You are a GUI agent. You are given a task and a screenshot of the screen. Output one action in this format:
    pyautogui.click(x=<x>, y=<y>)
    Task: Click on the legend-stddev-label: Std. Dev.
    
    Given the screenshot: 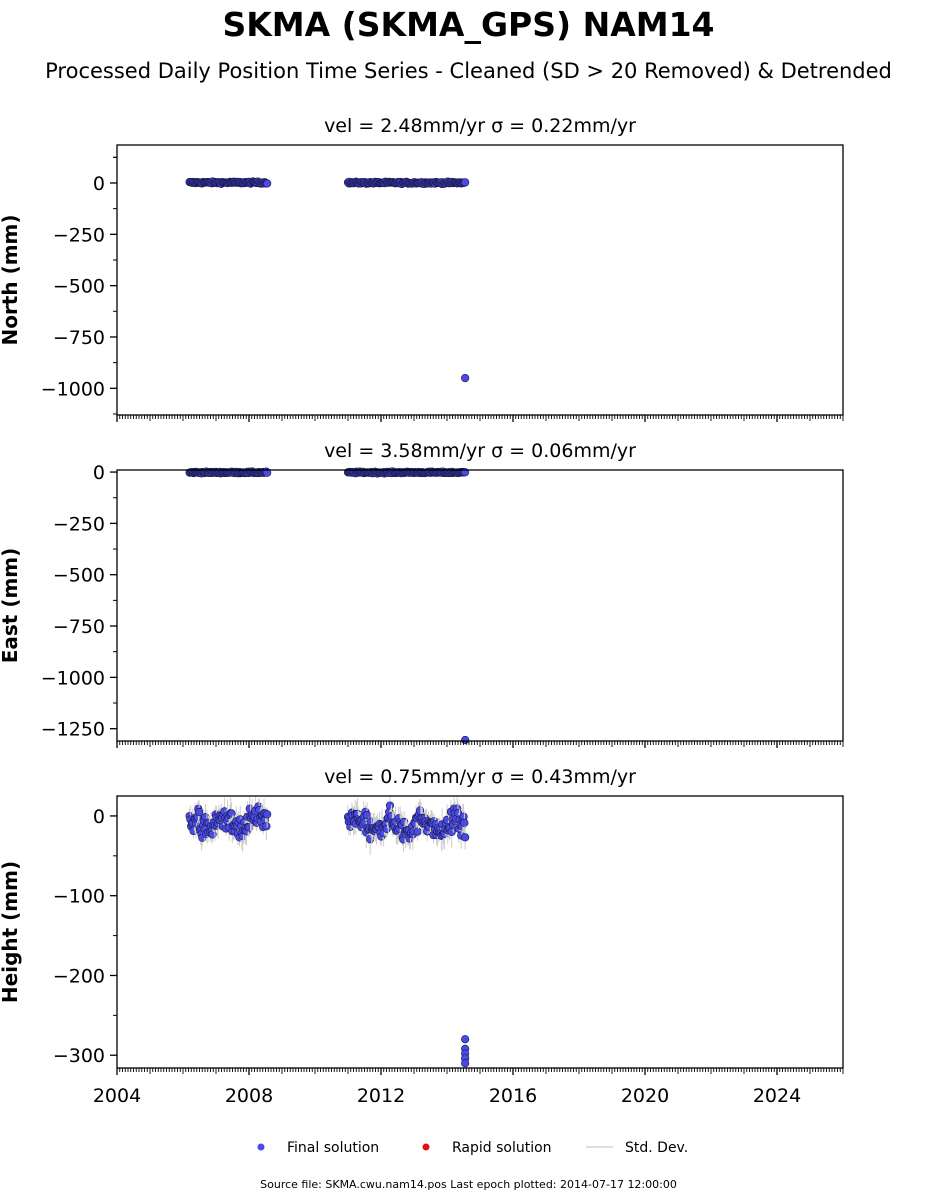 What is the action you would take?
    pyautogui.click(x=656, y=1148)
    